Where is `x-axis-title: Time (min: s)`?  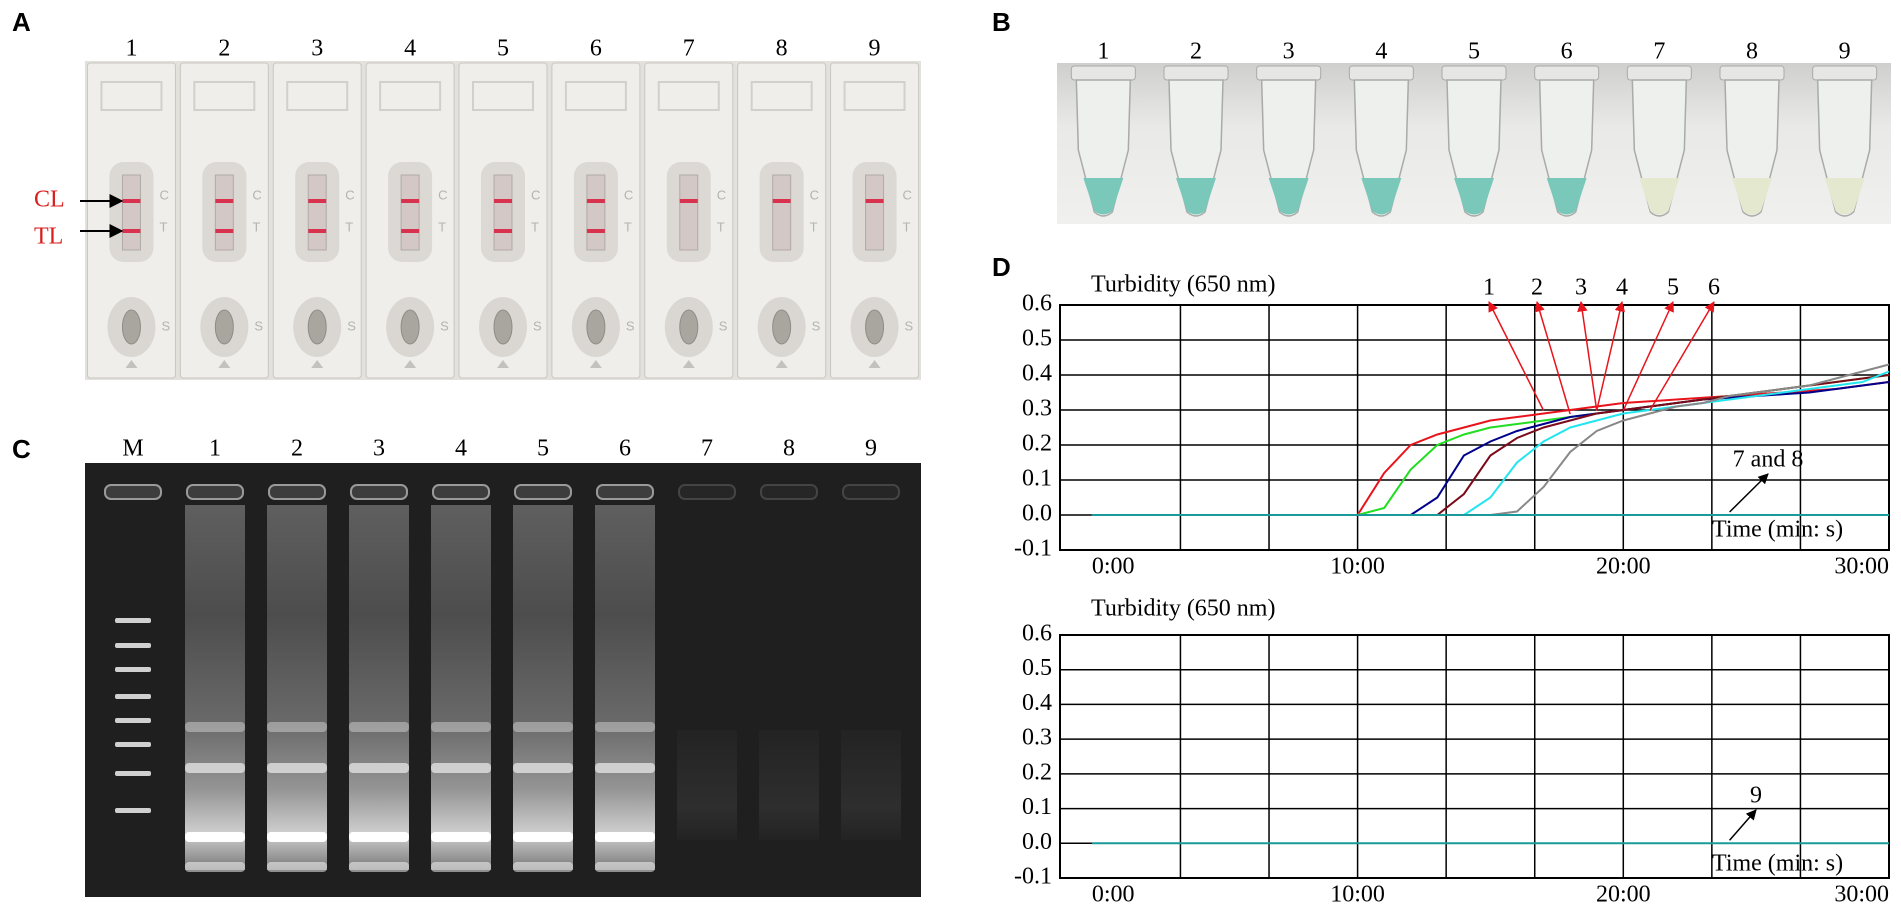 x-axis-title: Time (min: s) is located at coordinates (1777, 864).